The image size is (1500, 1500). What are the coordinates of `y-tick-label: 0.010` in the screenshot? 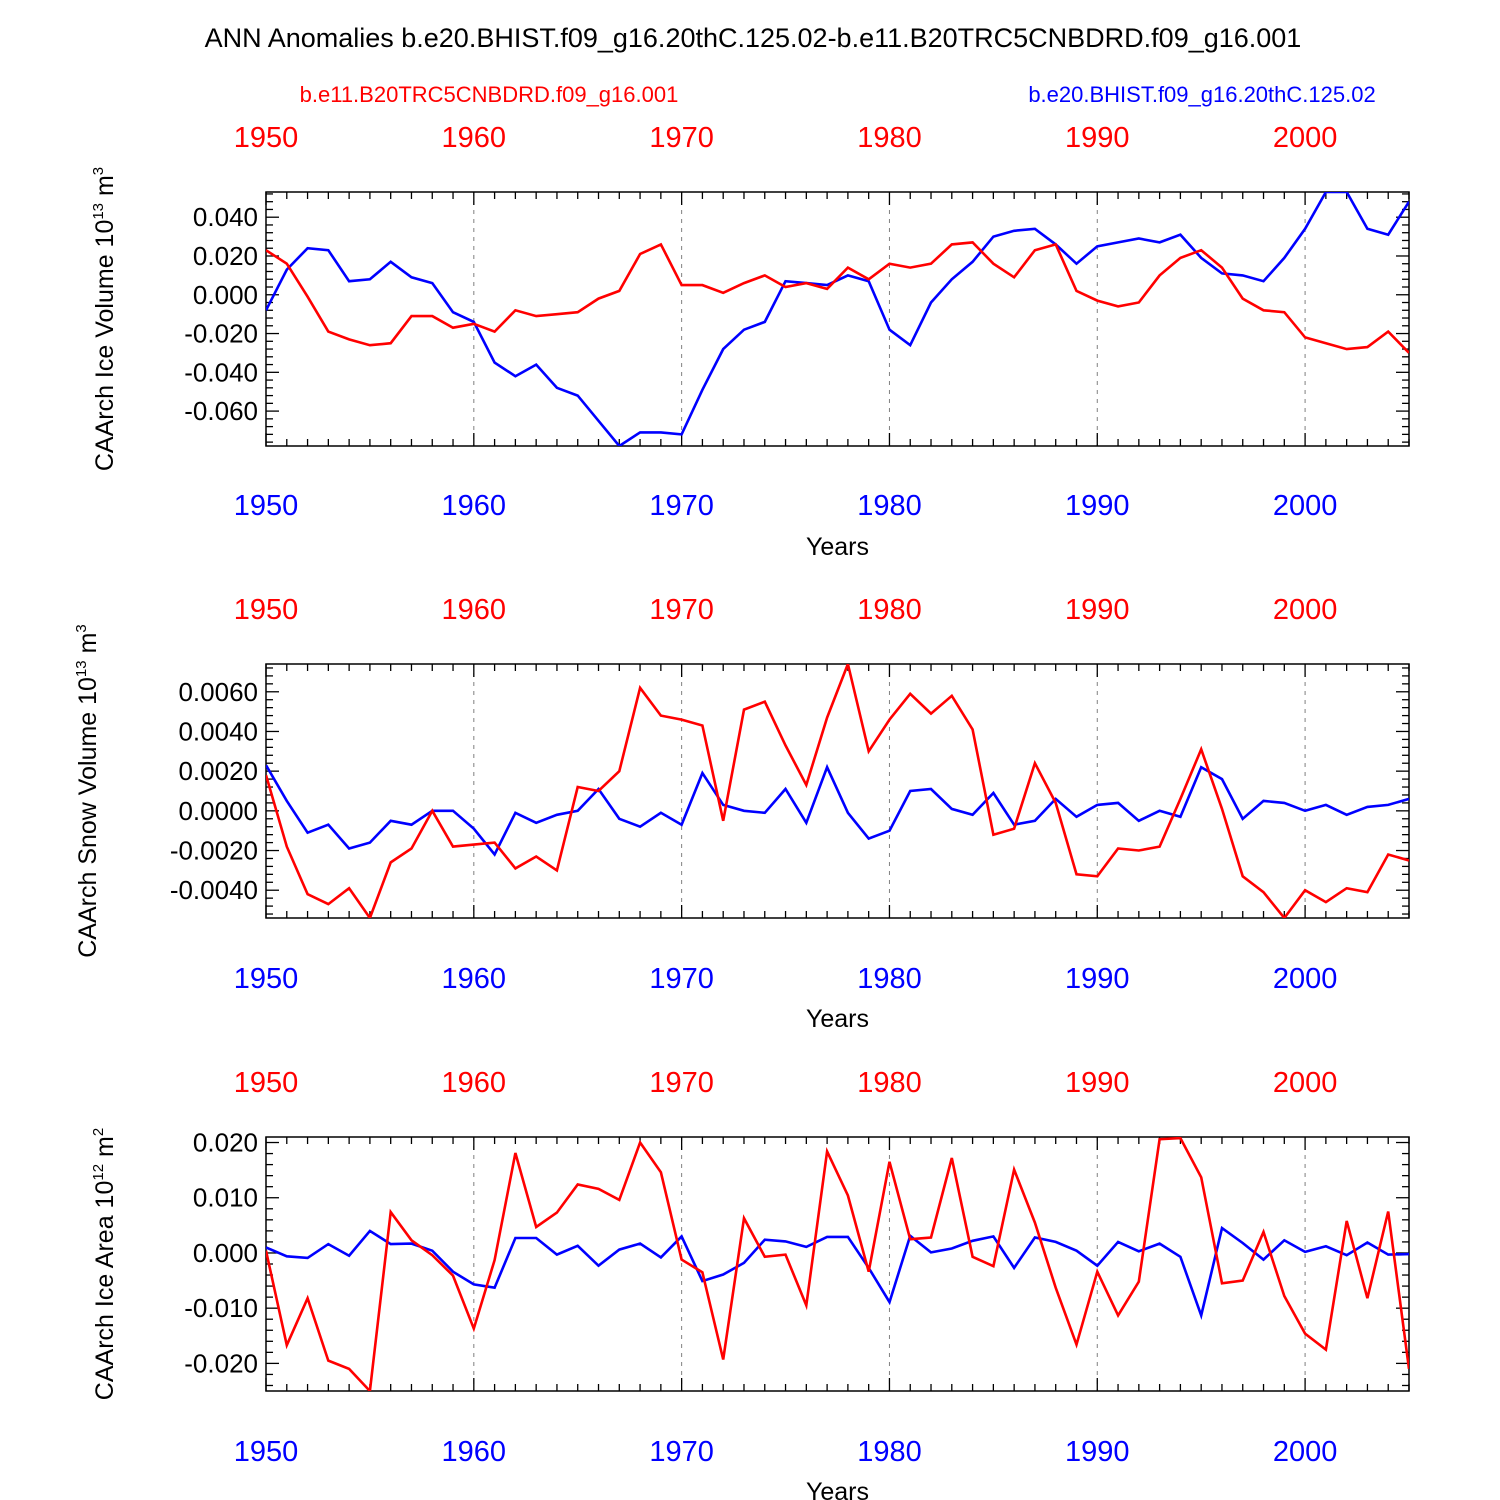 It's located at (225, 1198).